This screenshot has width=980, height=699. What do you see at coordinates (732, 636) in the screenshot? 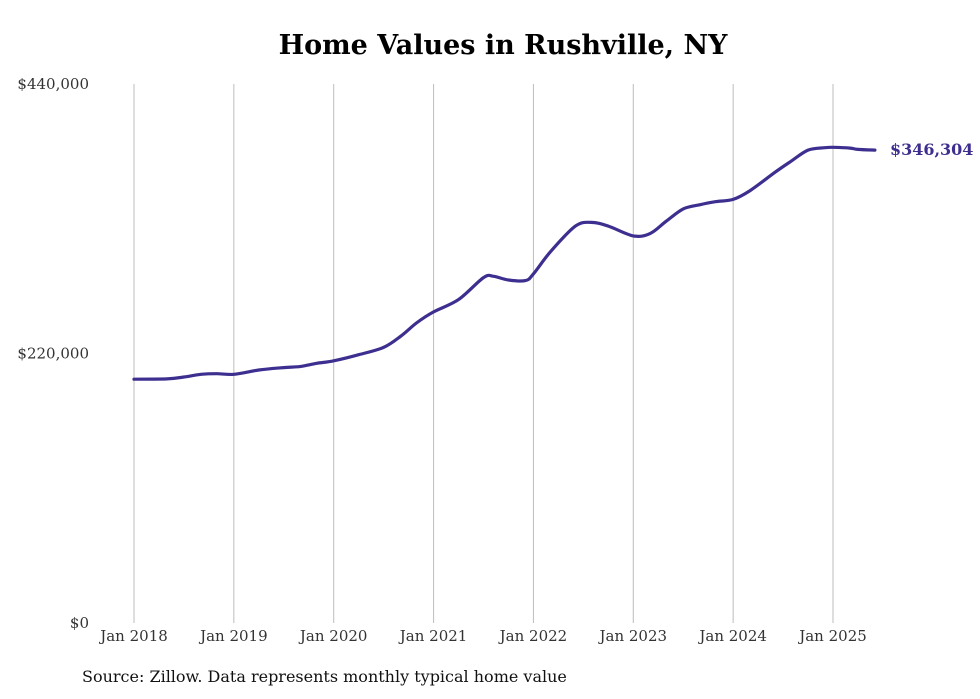
I see `x-tick-label: Jan 2024` at bounding box center [732, 636].